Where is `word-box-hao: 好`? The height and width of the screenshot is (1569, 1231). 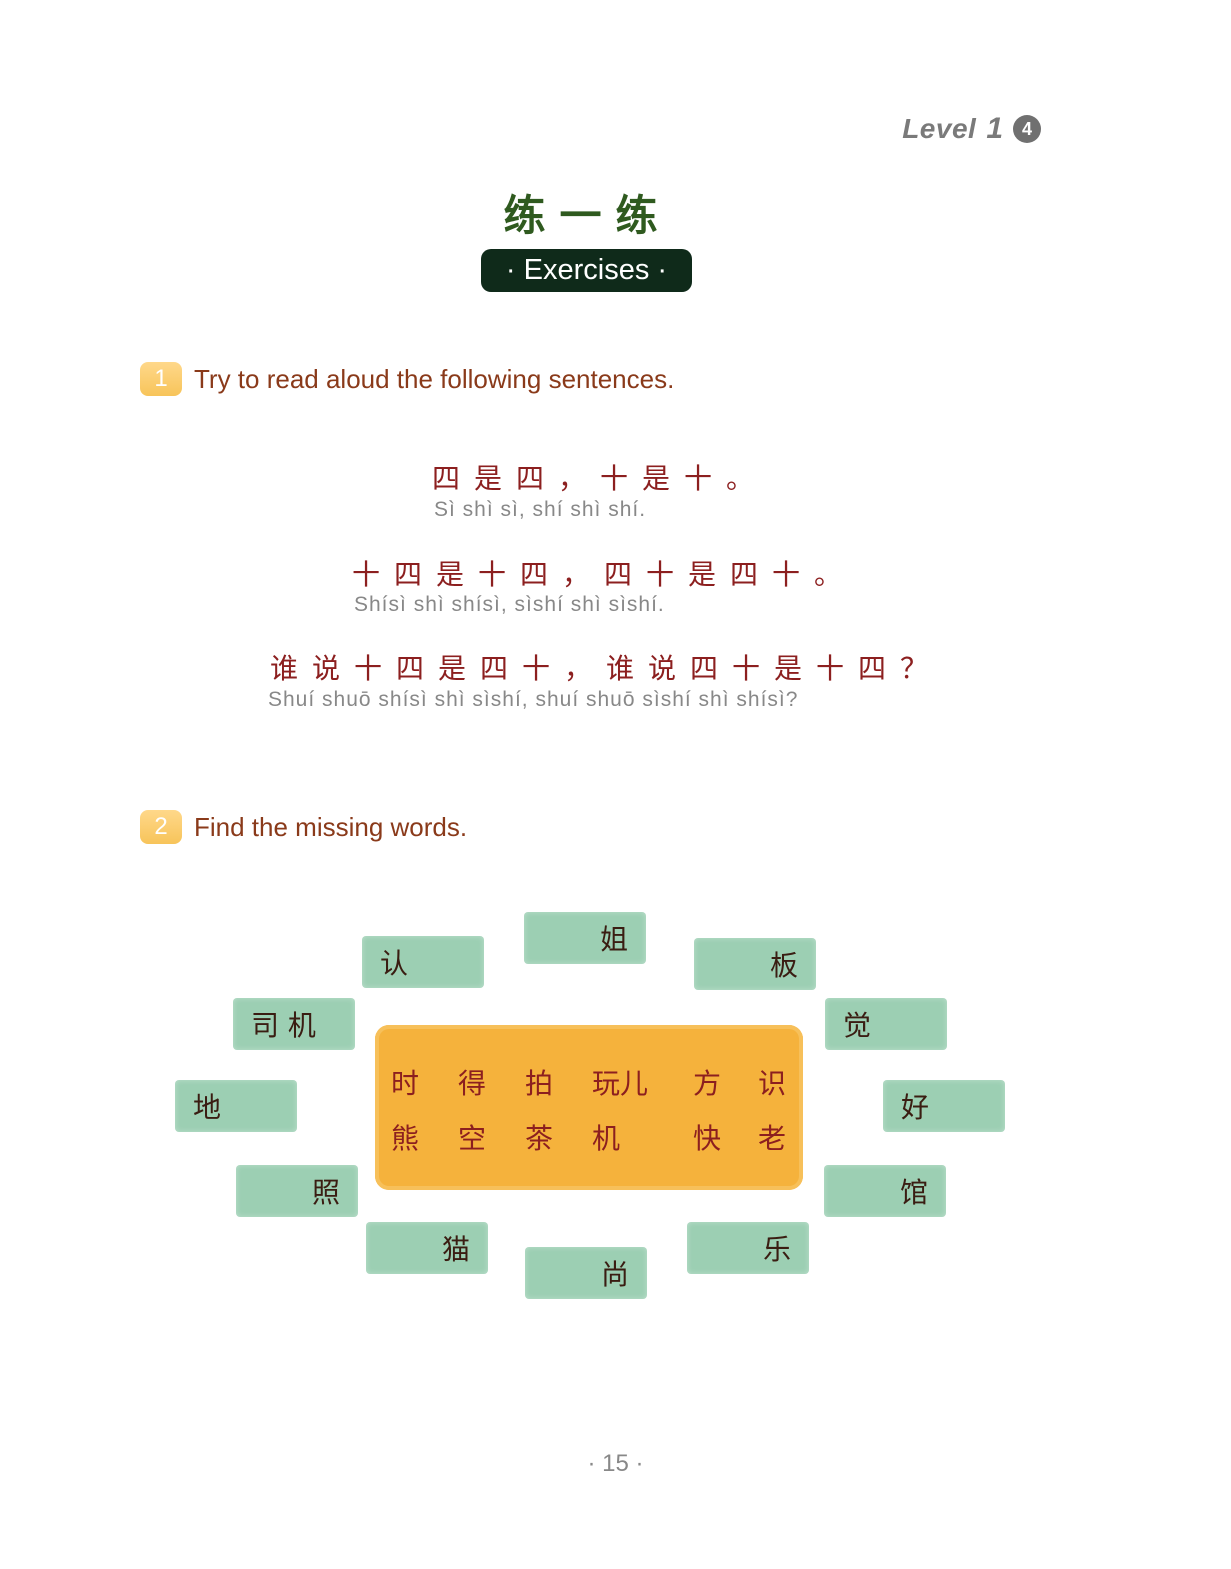
word-box-hao: 好 is located at coordinates (944, 1106).